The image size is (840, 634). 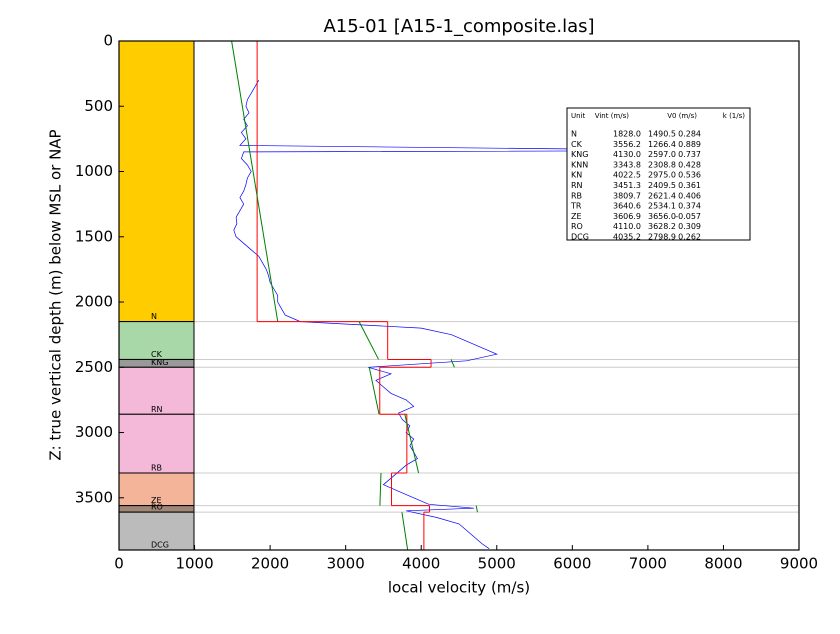 I want to click on table-box, so click(x=658, y=174).